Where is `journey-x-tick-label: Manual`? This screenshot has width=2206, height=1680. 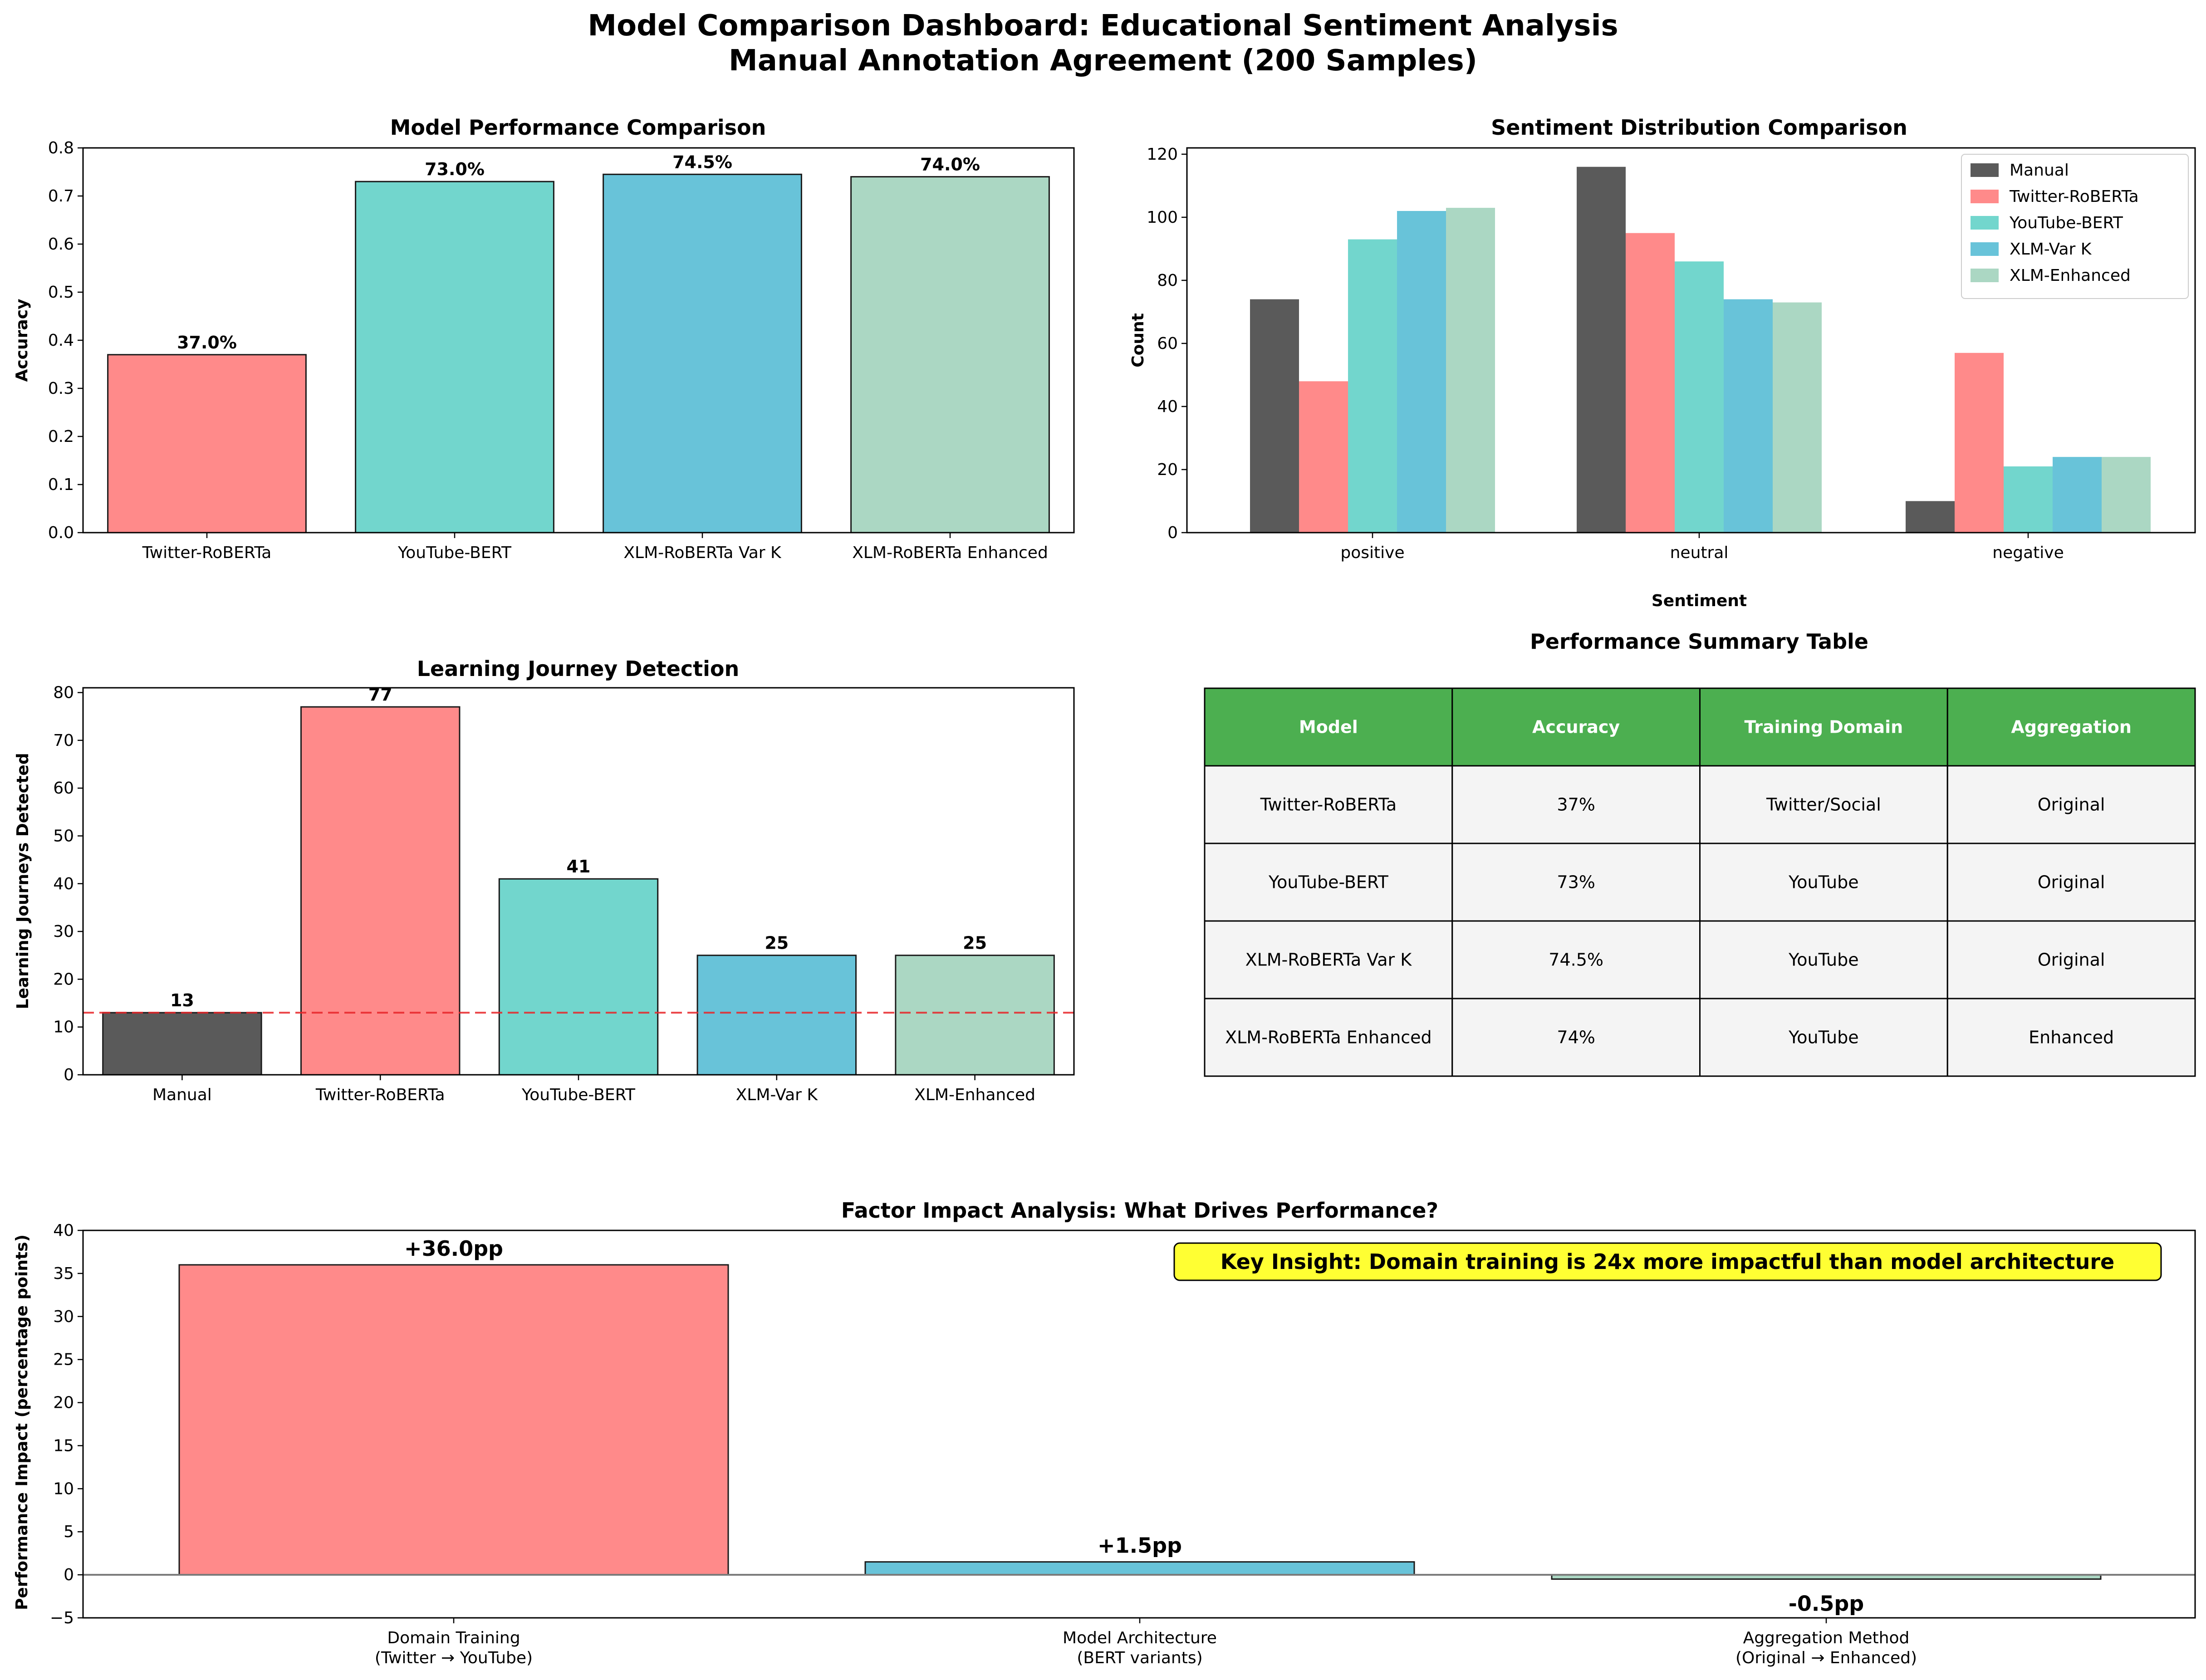 journey-x-tick-label: Manual is located at coordinates (182, 1095).